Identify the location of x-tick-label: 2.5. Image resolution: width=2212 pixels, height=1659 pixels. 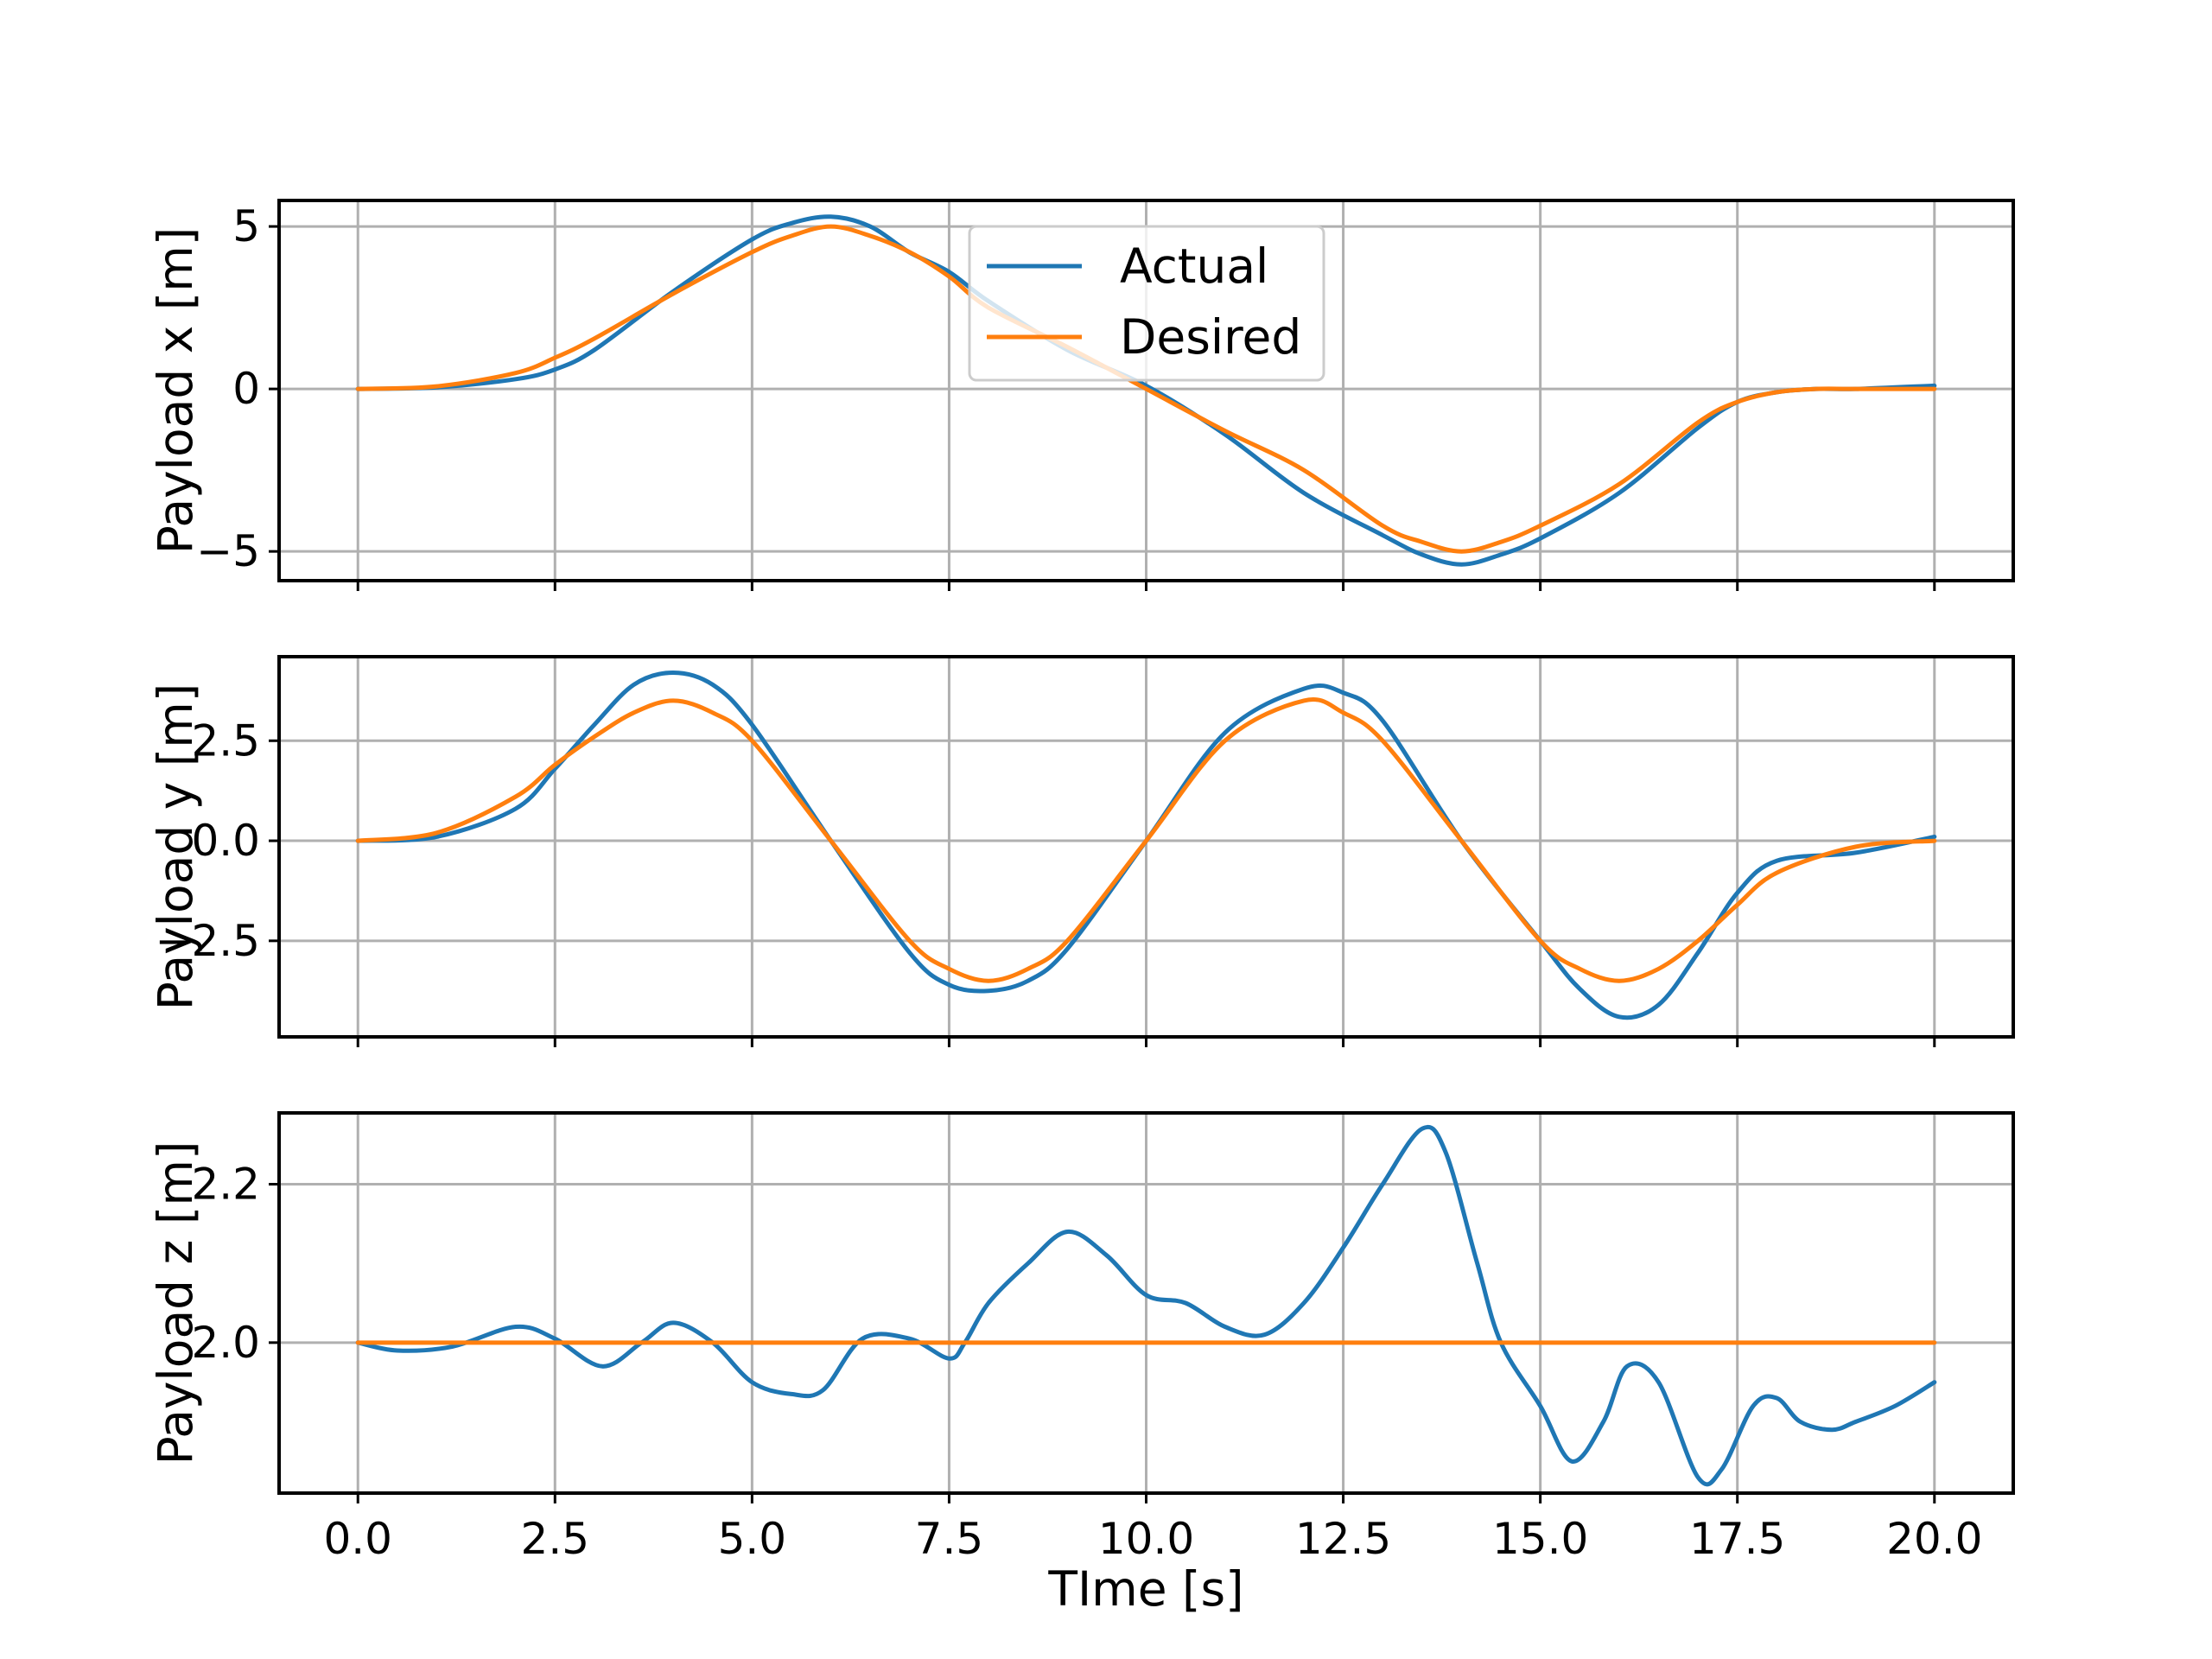
(555, 1539).